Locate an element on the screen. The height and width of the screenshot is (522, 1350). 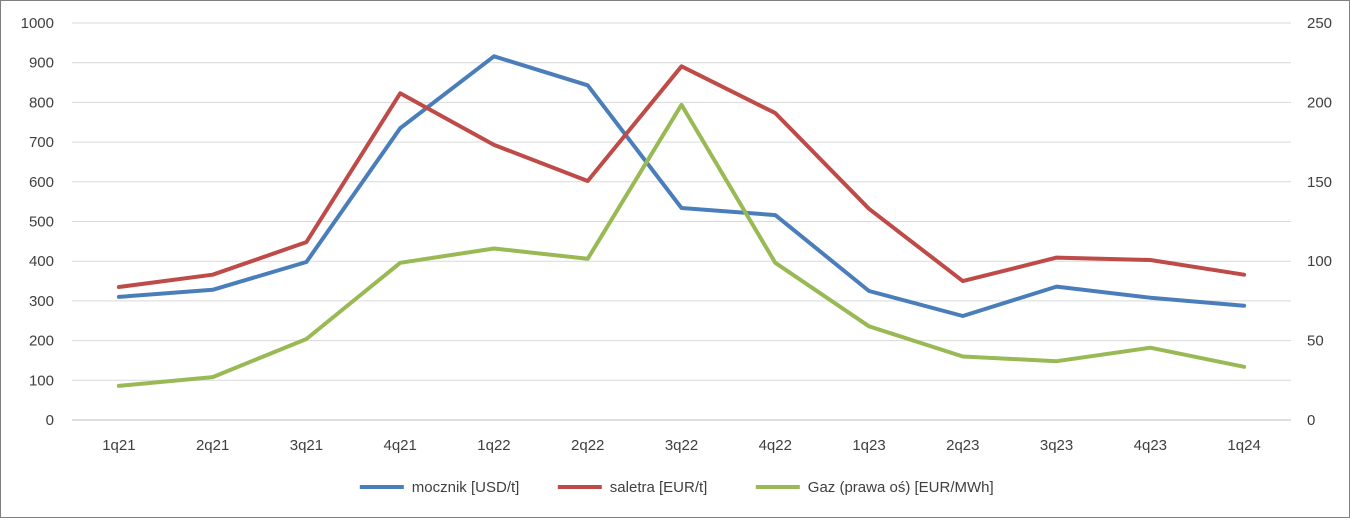
right-axis-tick-label: 50 is located at coordinates (1315, 341).